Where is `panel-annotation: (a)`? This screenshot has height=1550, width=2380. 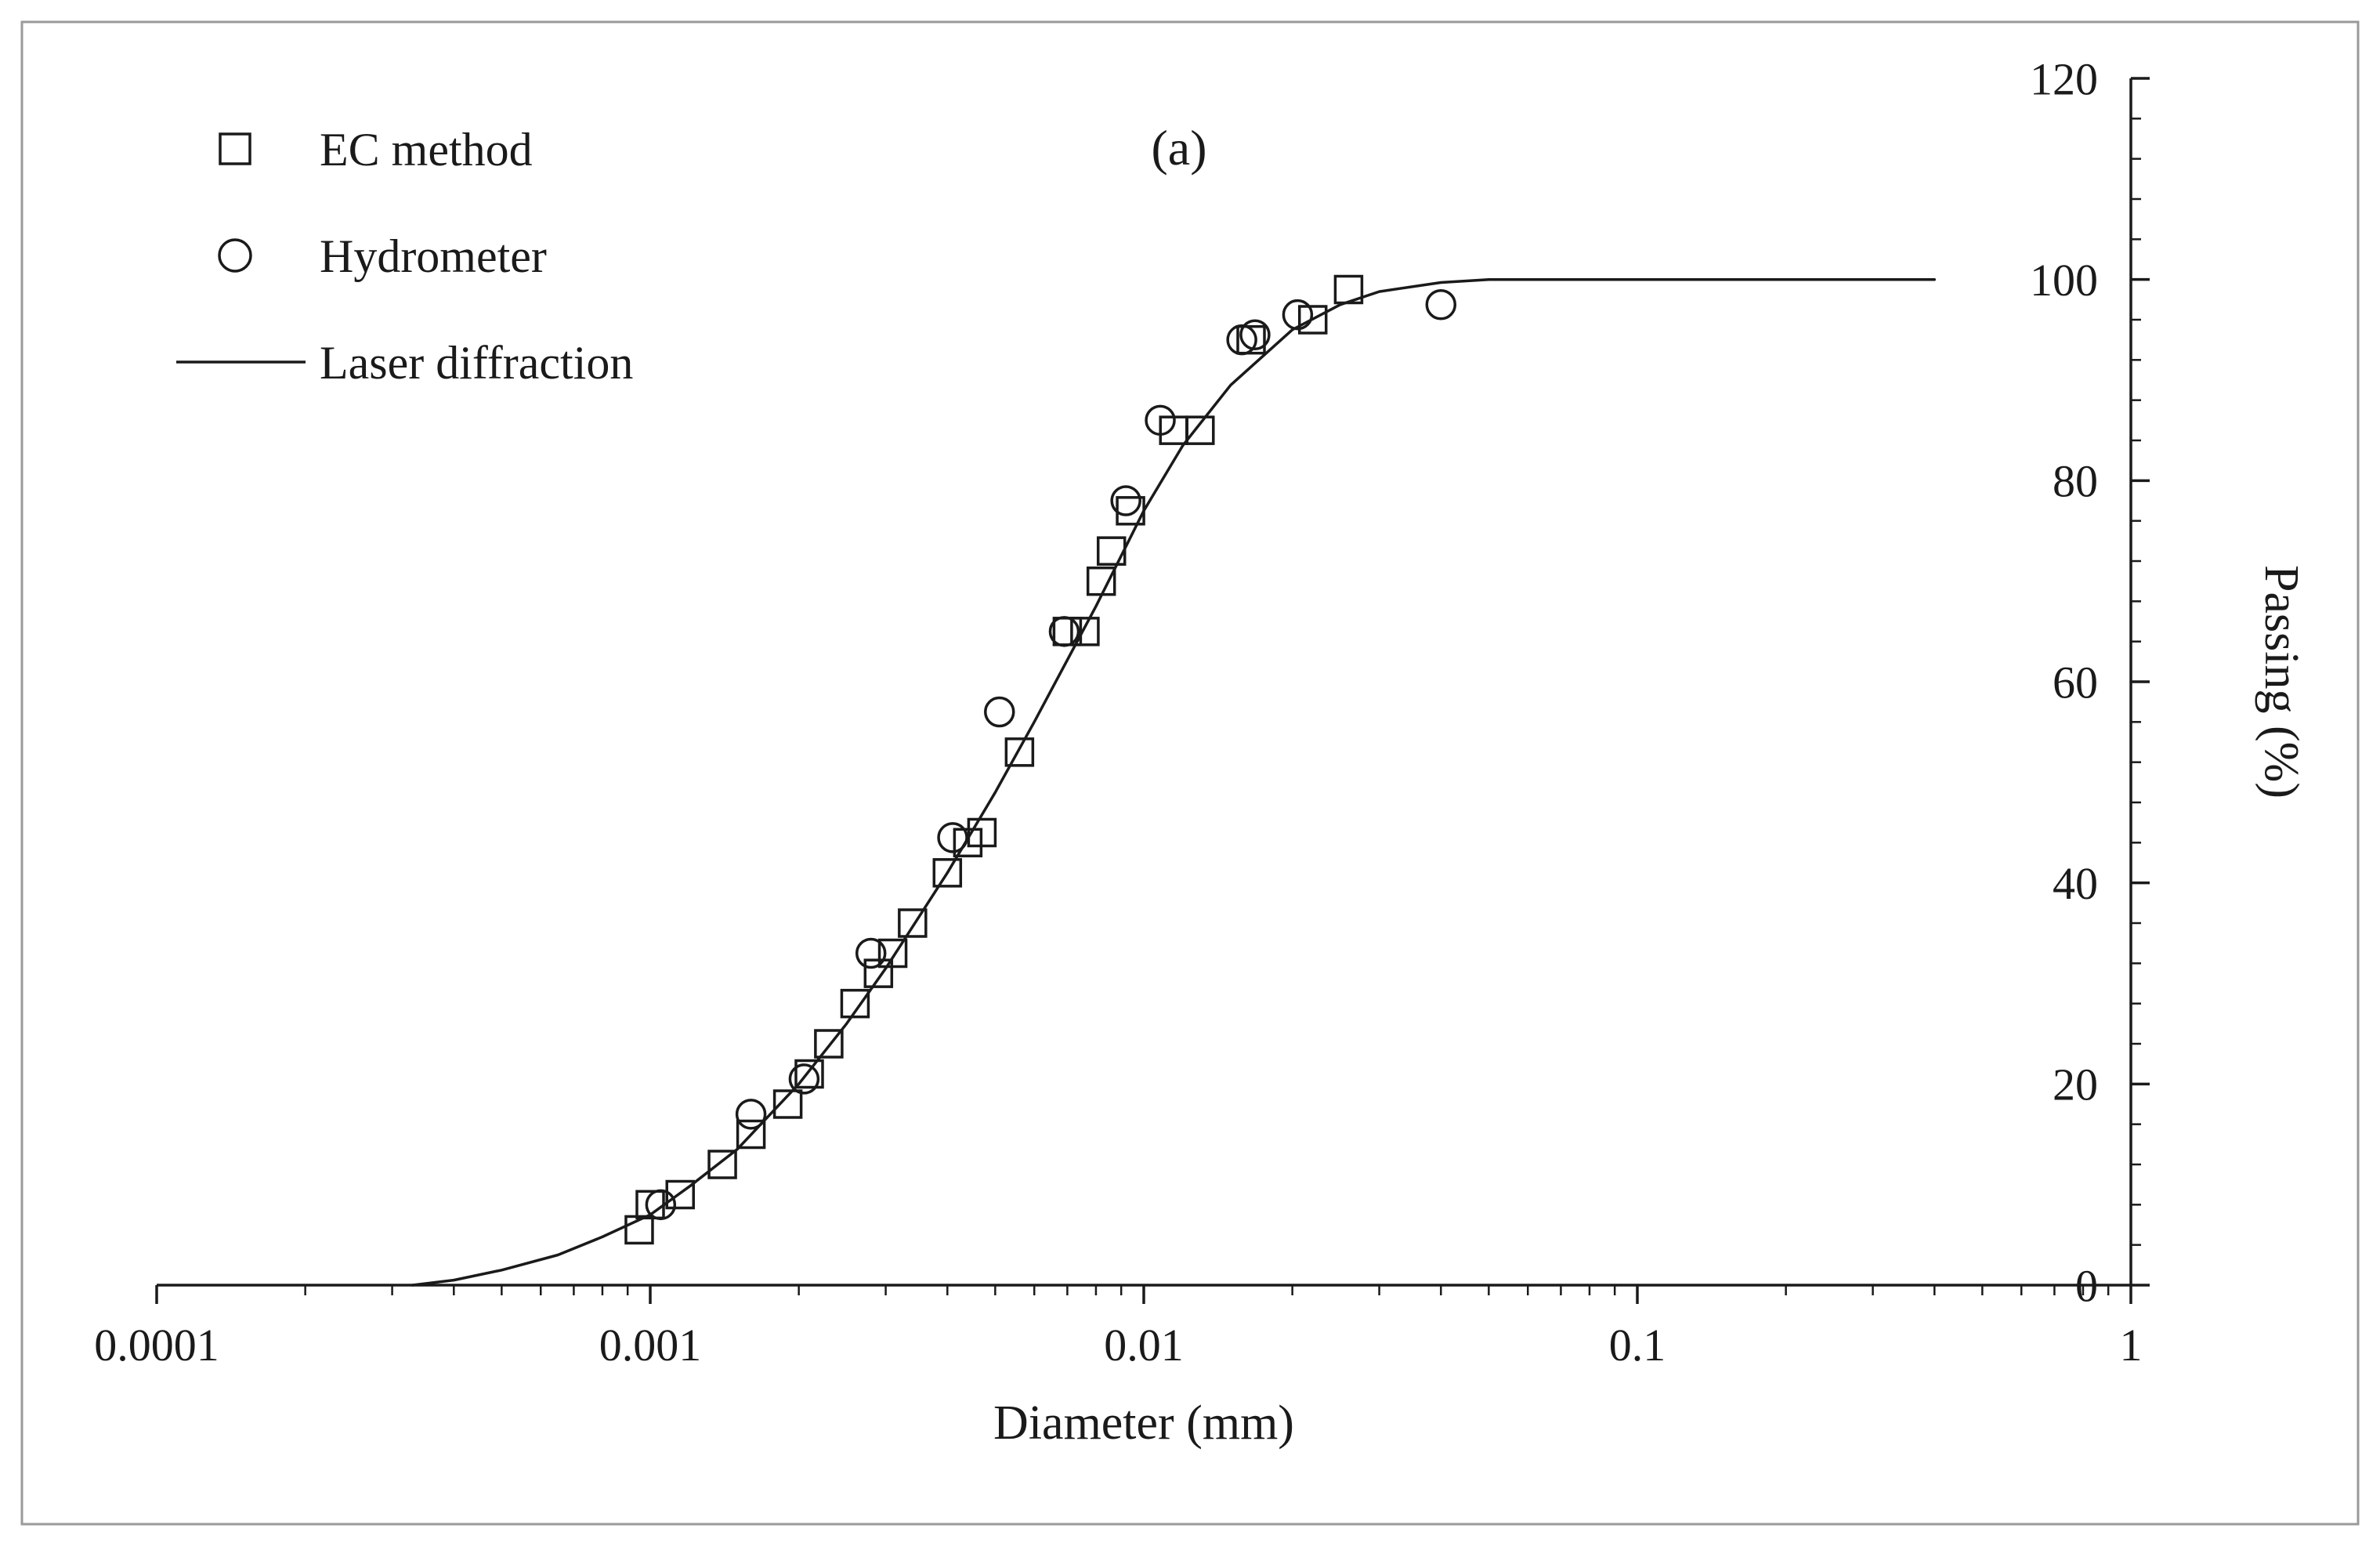 panel-annotation: (a) is located at coordinates (1178, 148).